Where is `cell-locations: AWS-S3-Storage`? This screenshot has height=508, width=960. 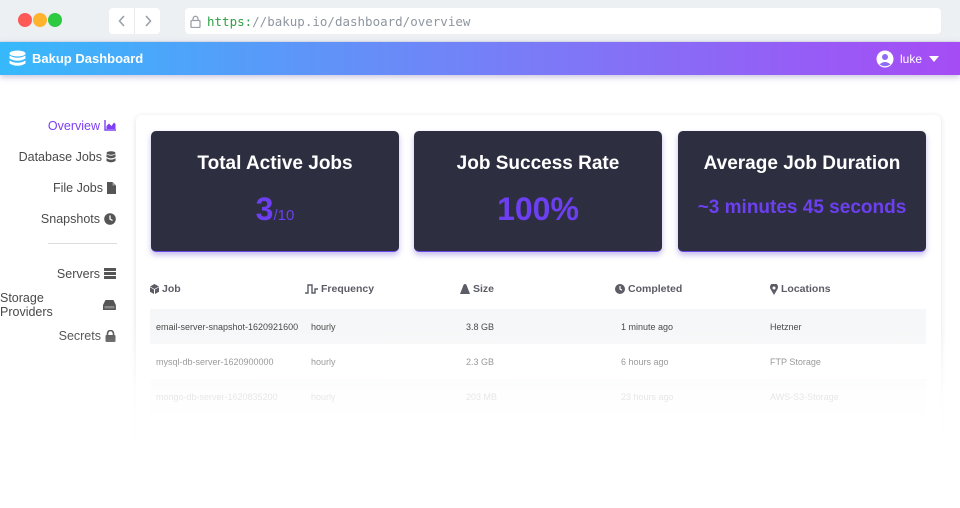 cell-locations: AWS-S3-Storage is located at coordinates (804, 396).